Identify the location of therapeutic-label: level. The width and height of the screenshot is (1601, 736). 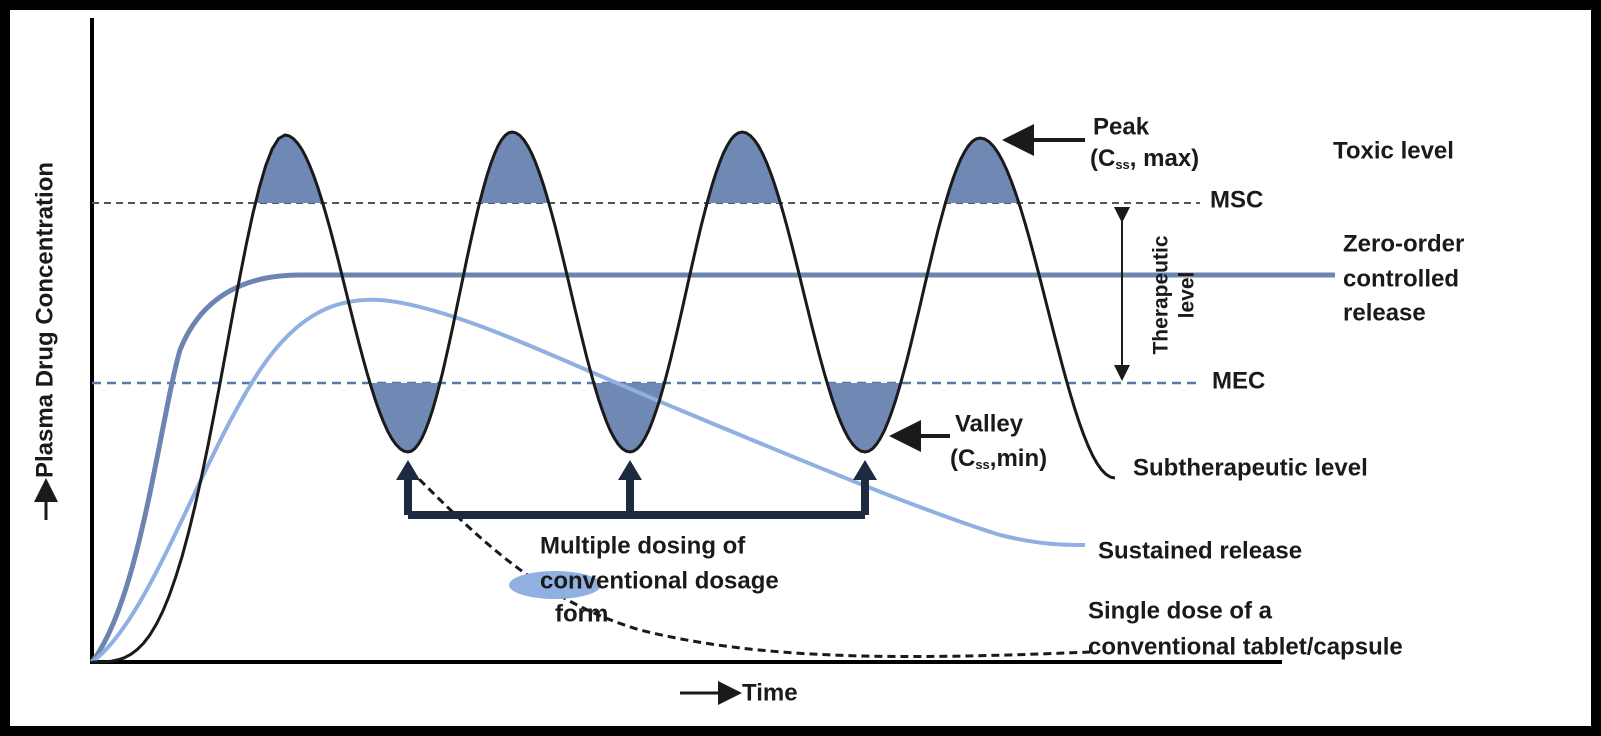
(1187, 295).